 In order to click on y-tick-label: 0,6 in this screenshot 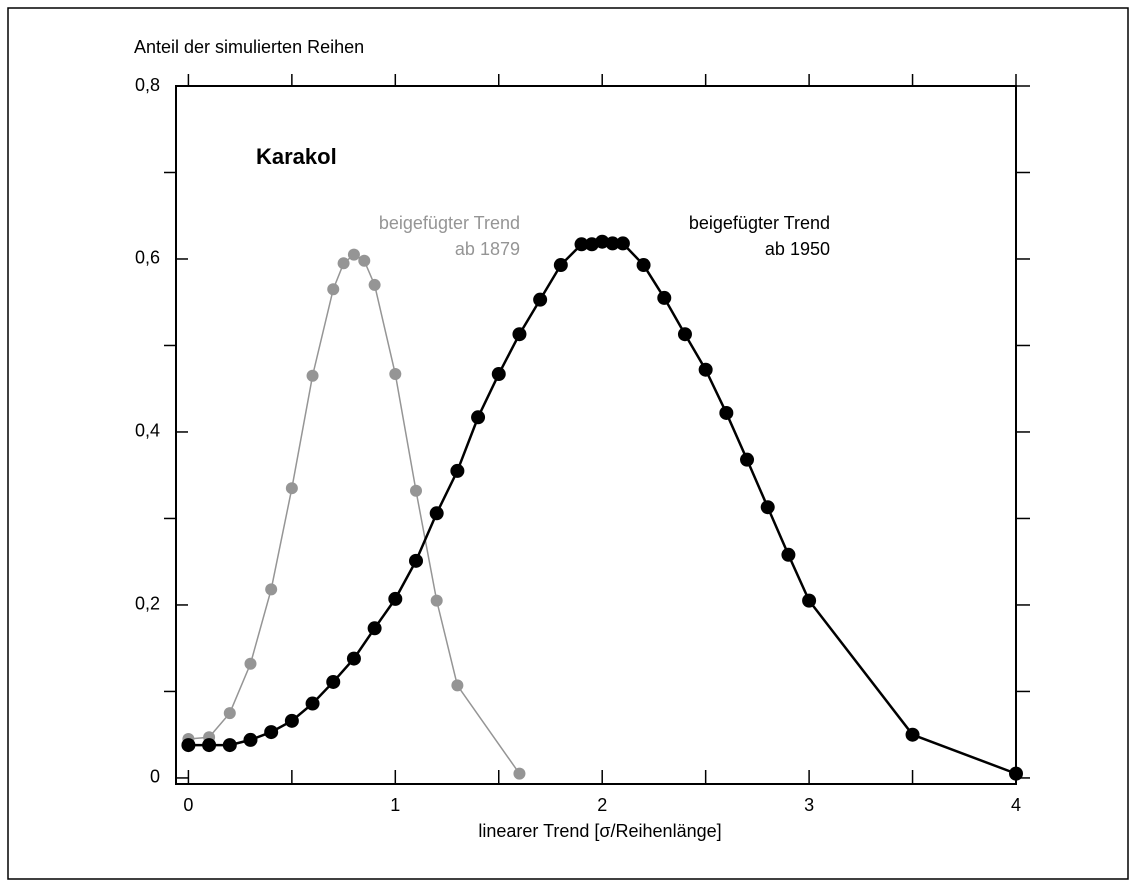, I will do `click(147, 258)`.